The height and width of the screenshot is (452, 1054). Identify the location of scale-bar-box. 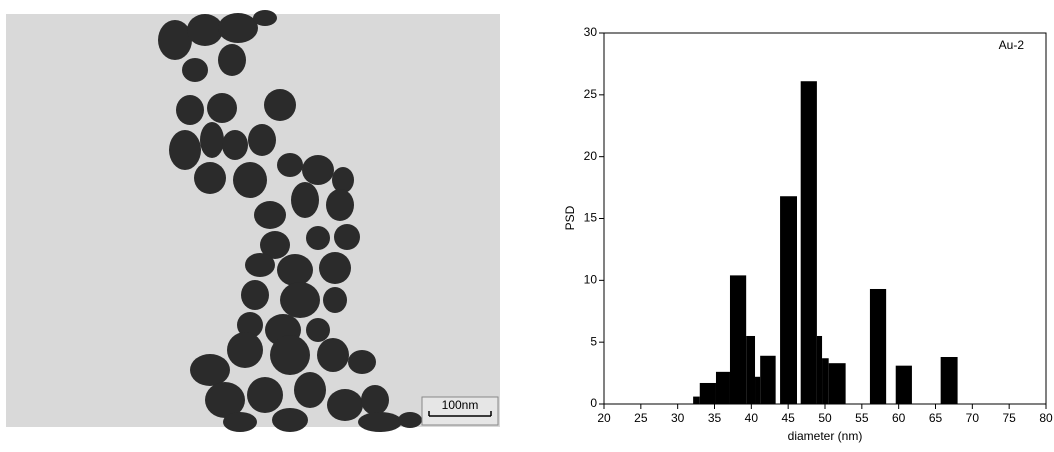
(460, 411).